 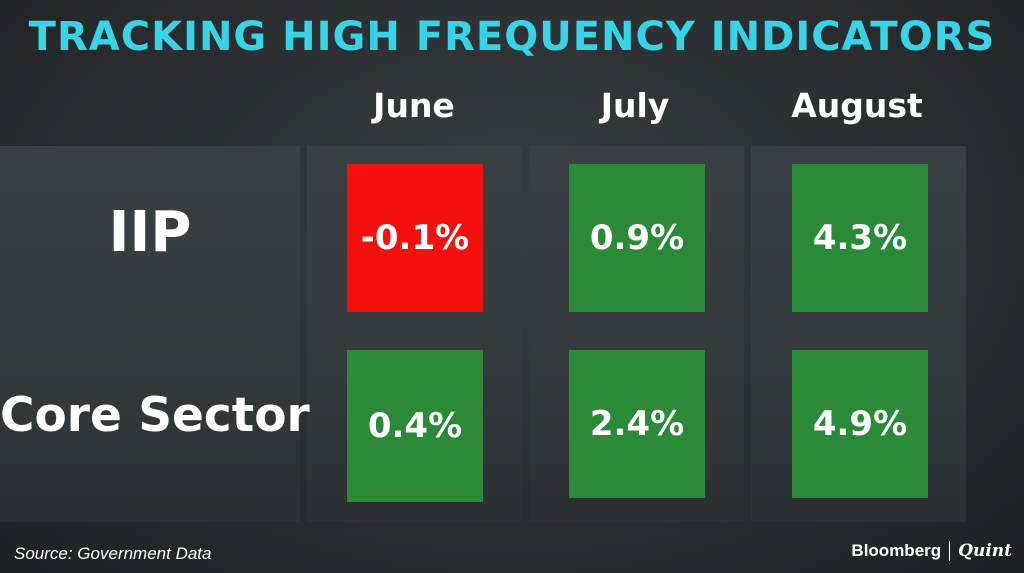 What do you see at coordinates (985, 551) in the screenshot?
I see `brand-secondary: Quint` at bounding box center [985, 551].